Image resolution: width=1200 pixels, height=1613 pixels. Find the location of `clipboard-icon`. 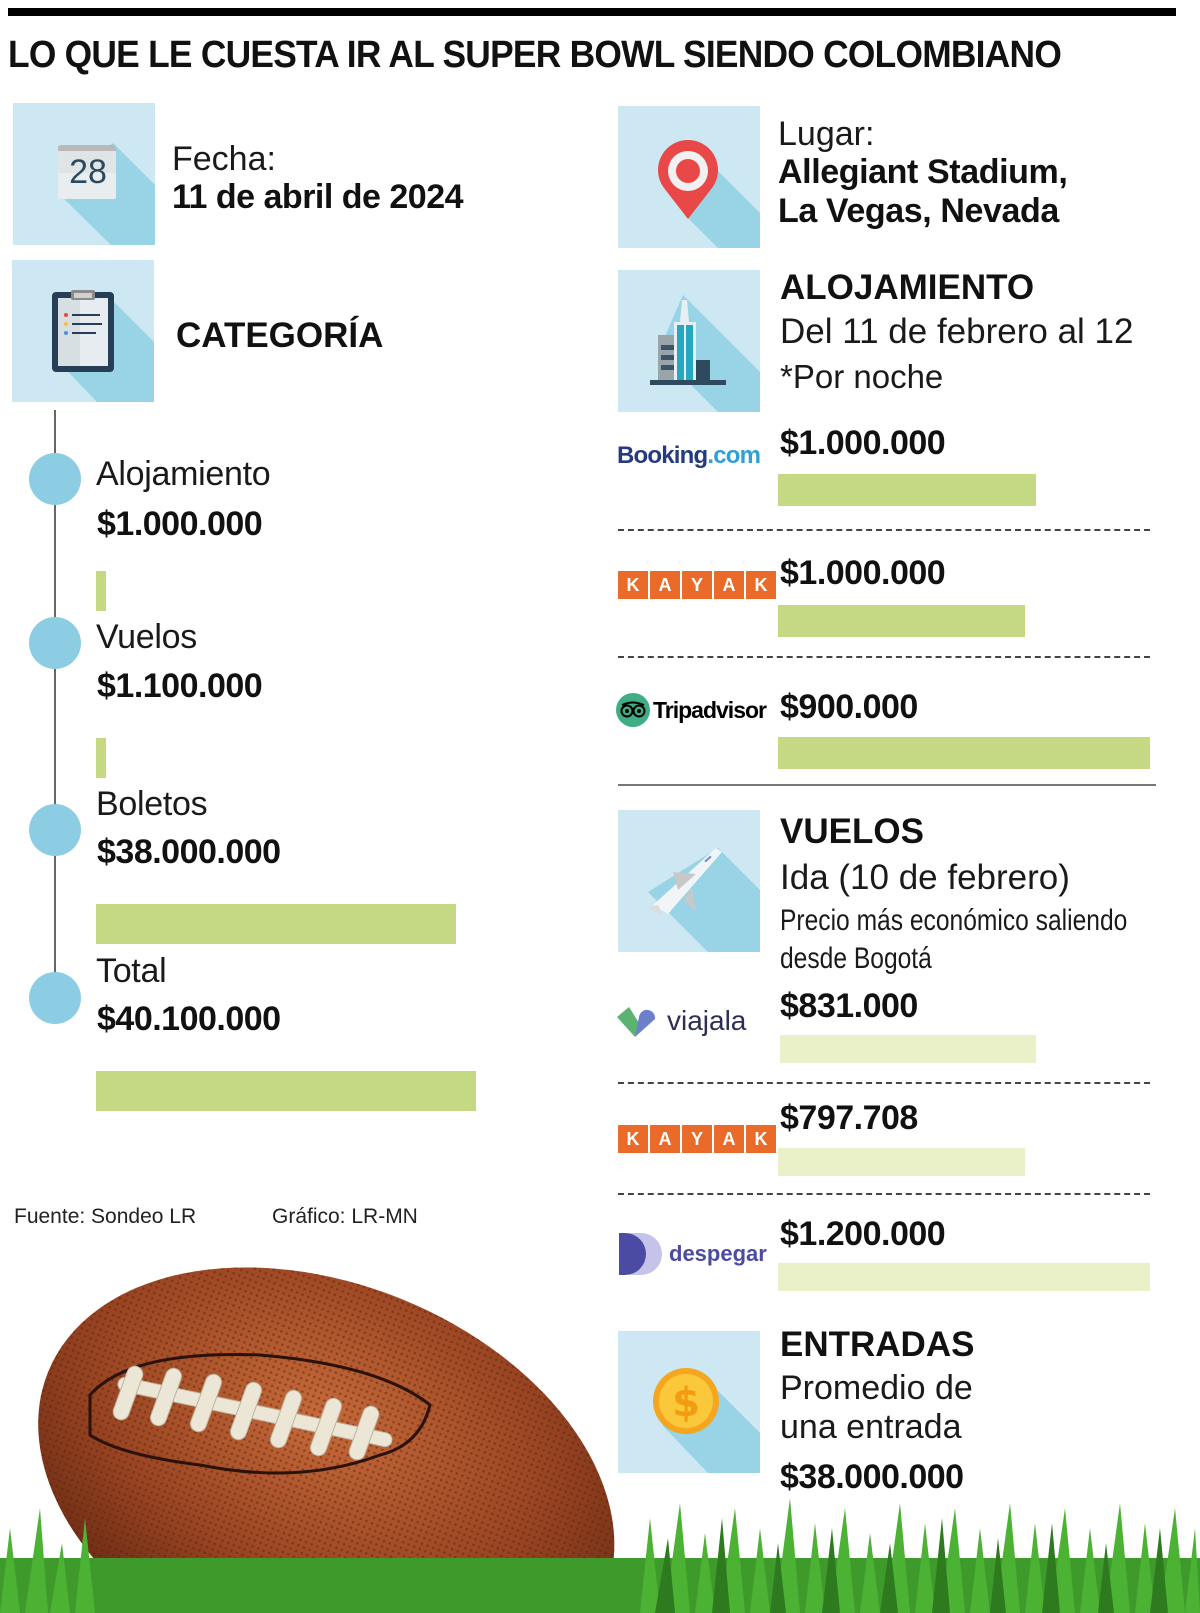

clipboard-icon is located at coordinates (103, 346).